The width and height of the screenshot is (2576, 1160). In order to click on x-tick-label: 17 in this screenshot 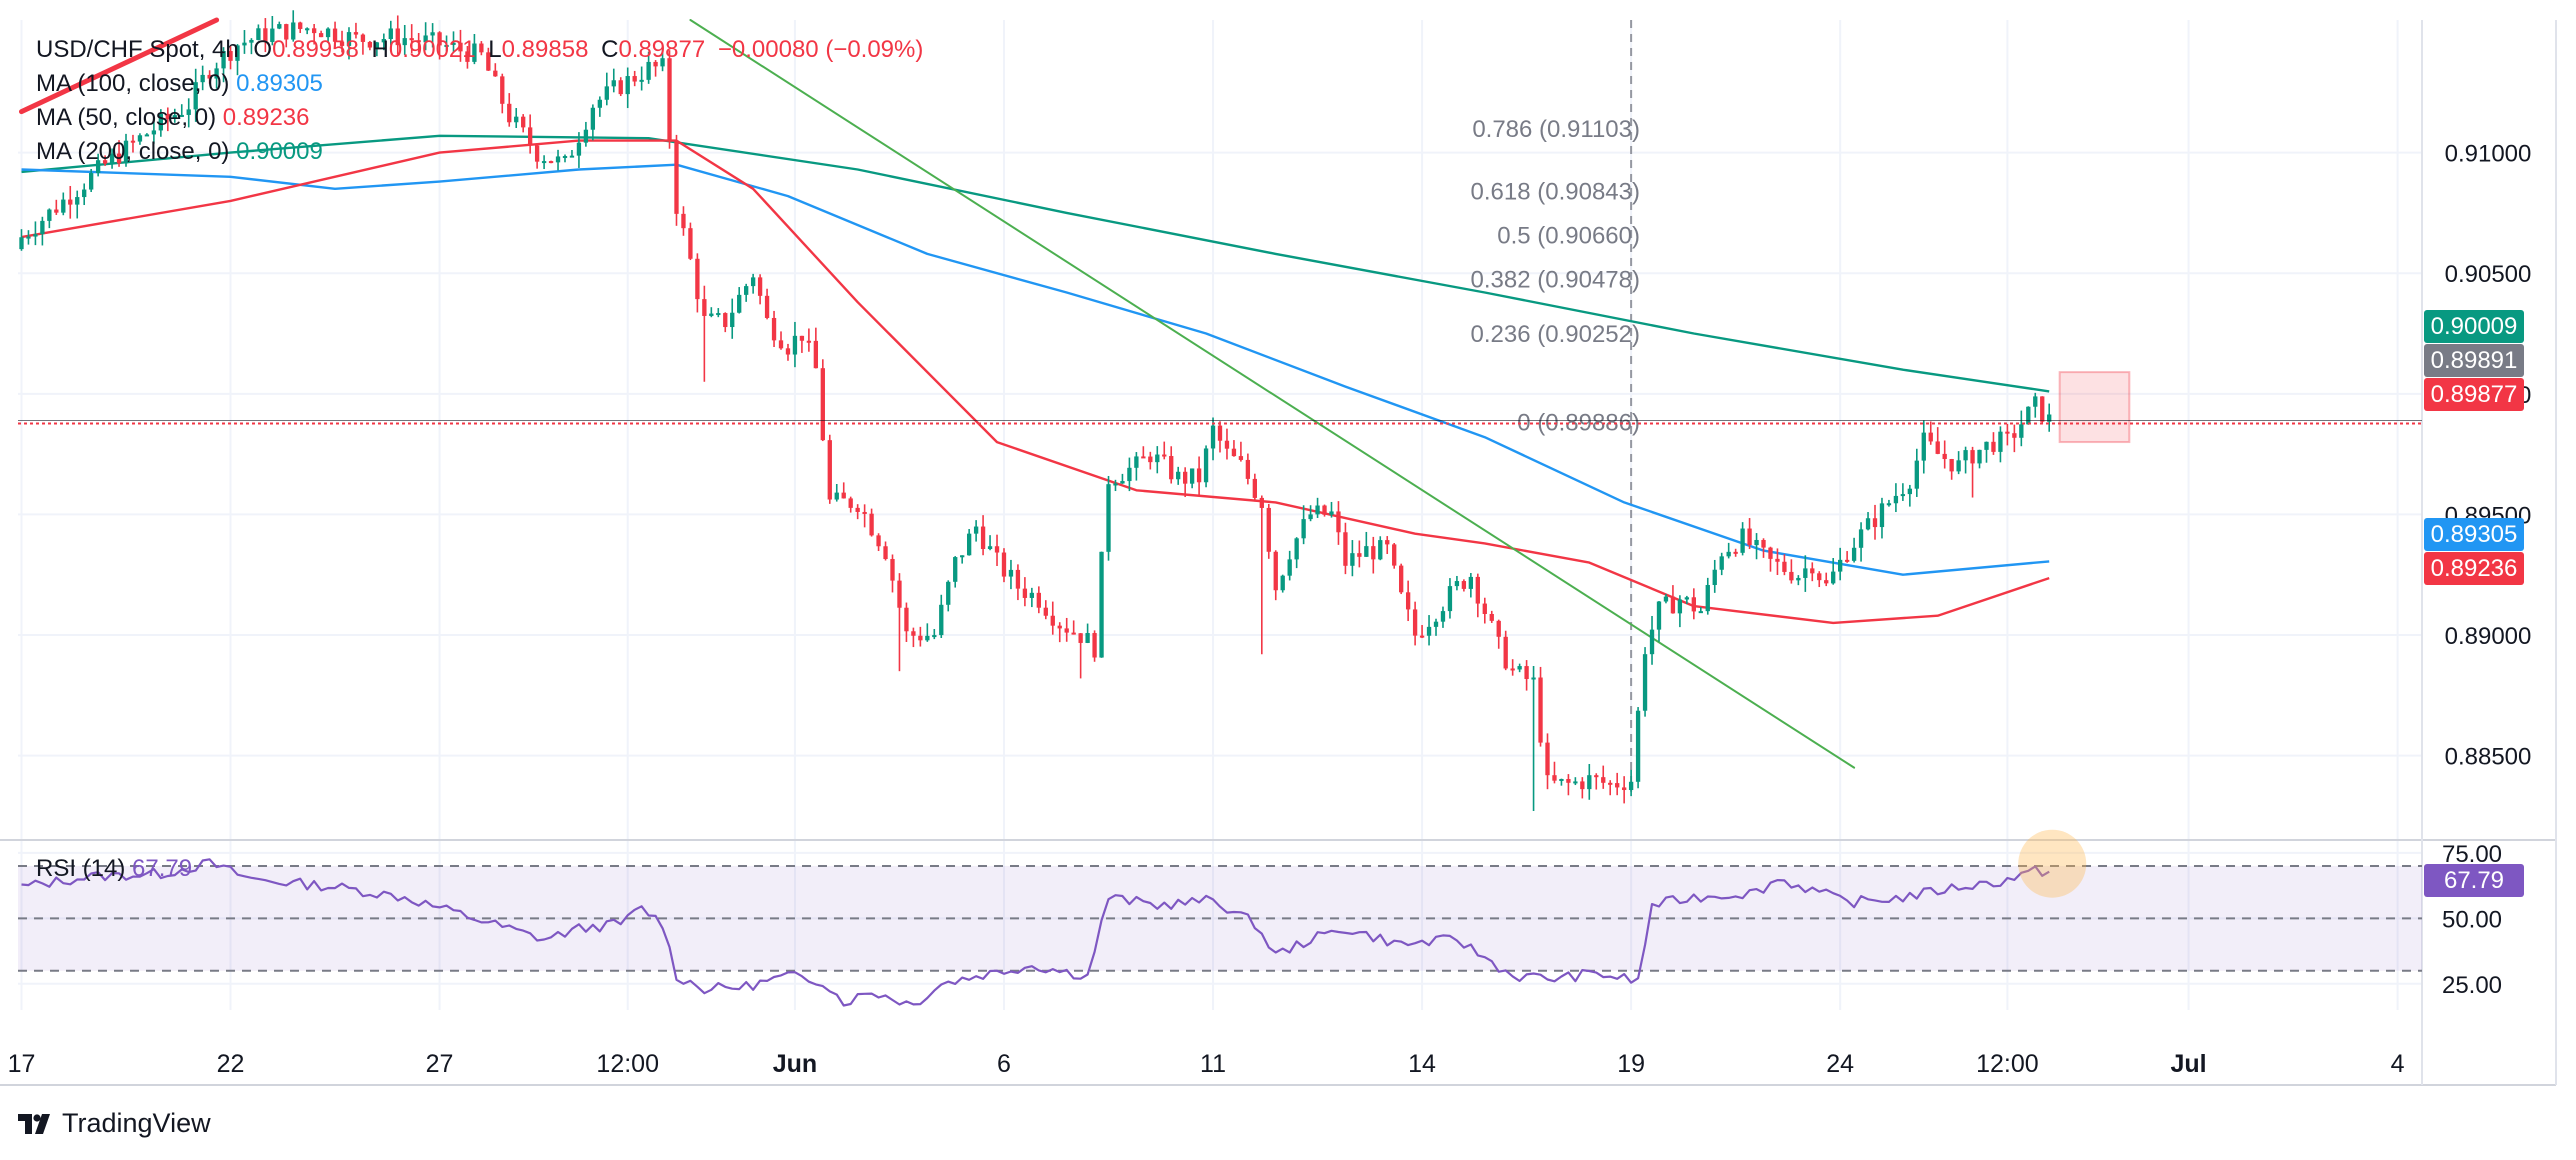, I will do `click(22, 1064)`.